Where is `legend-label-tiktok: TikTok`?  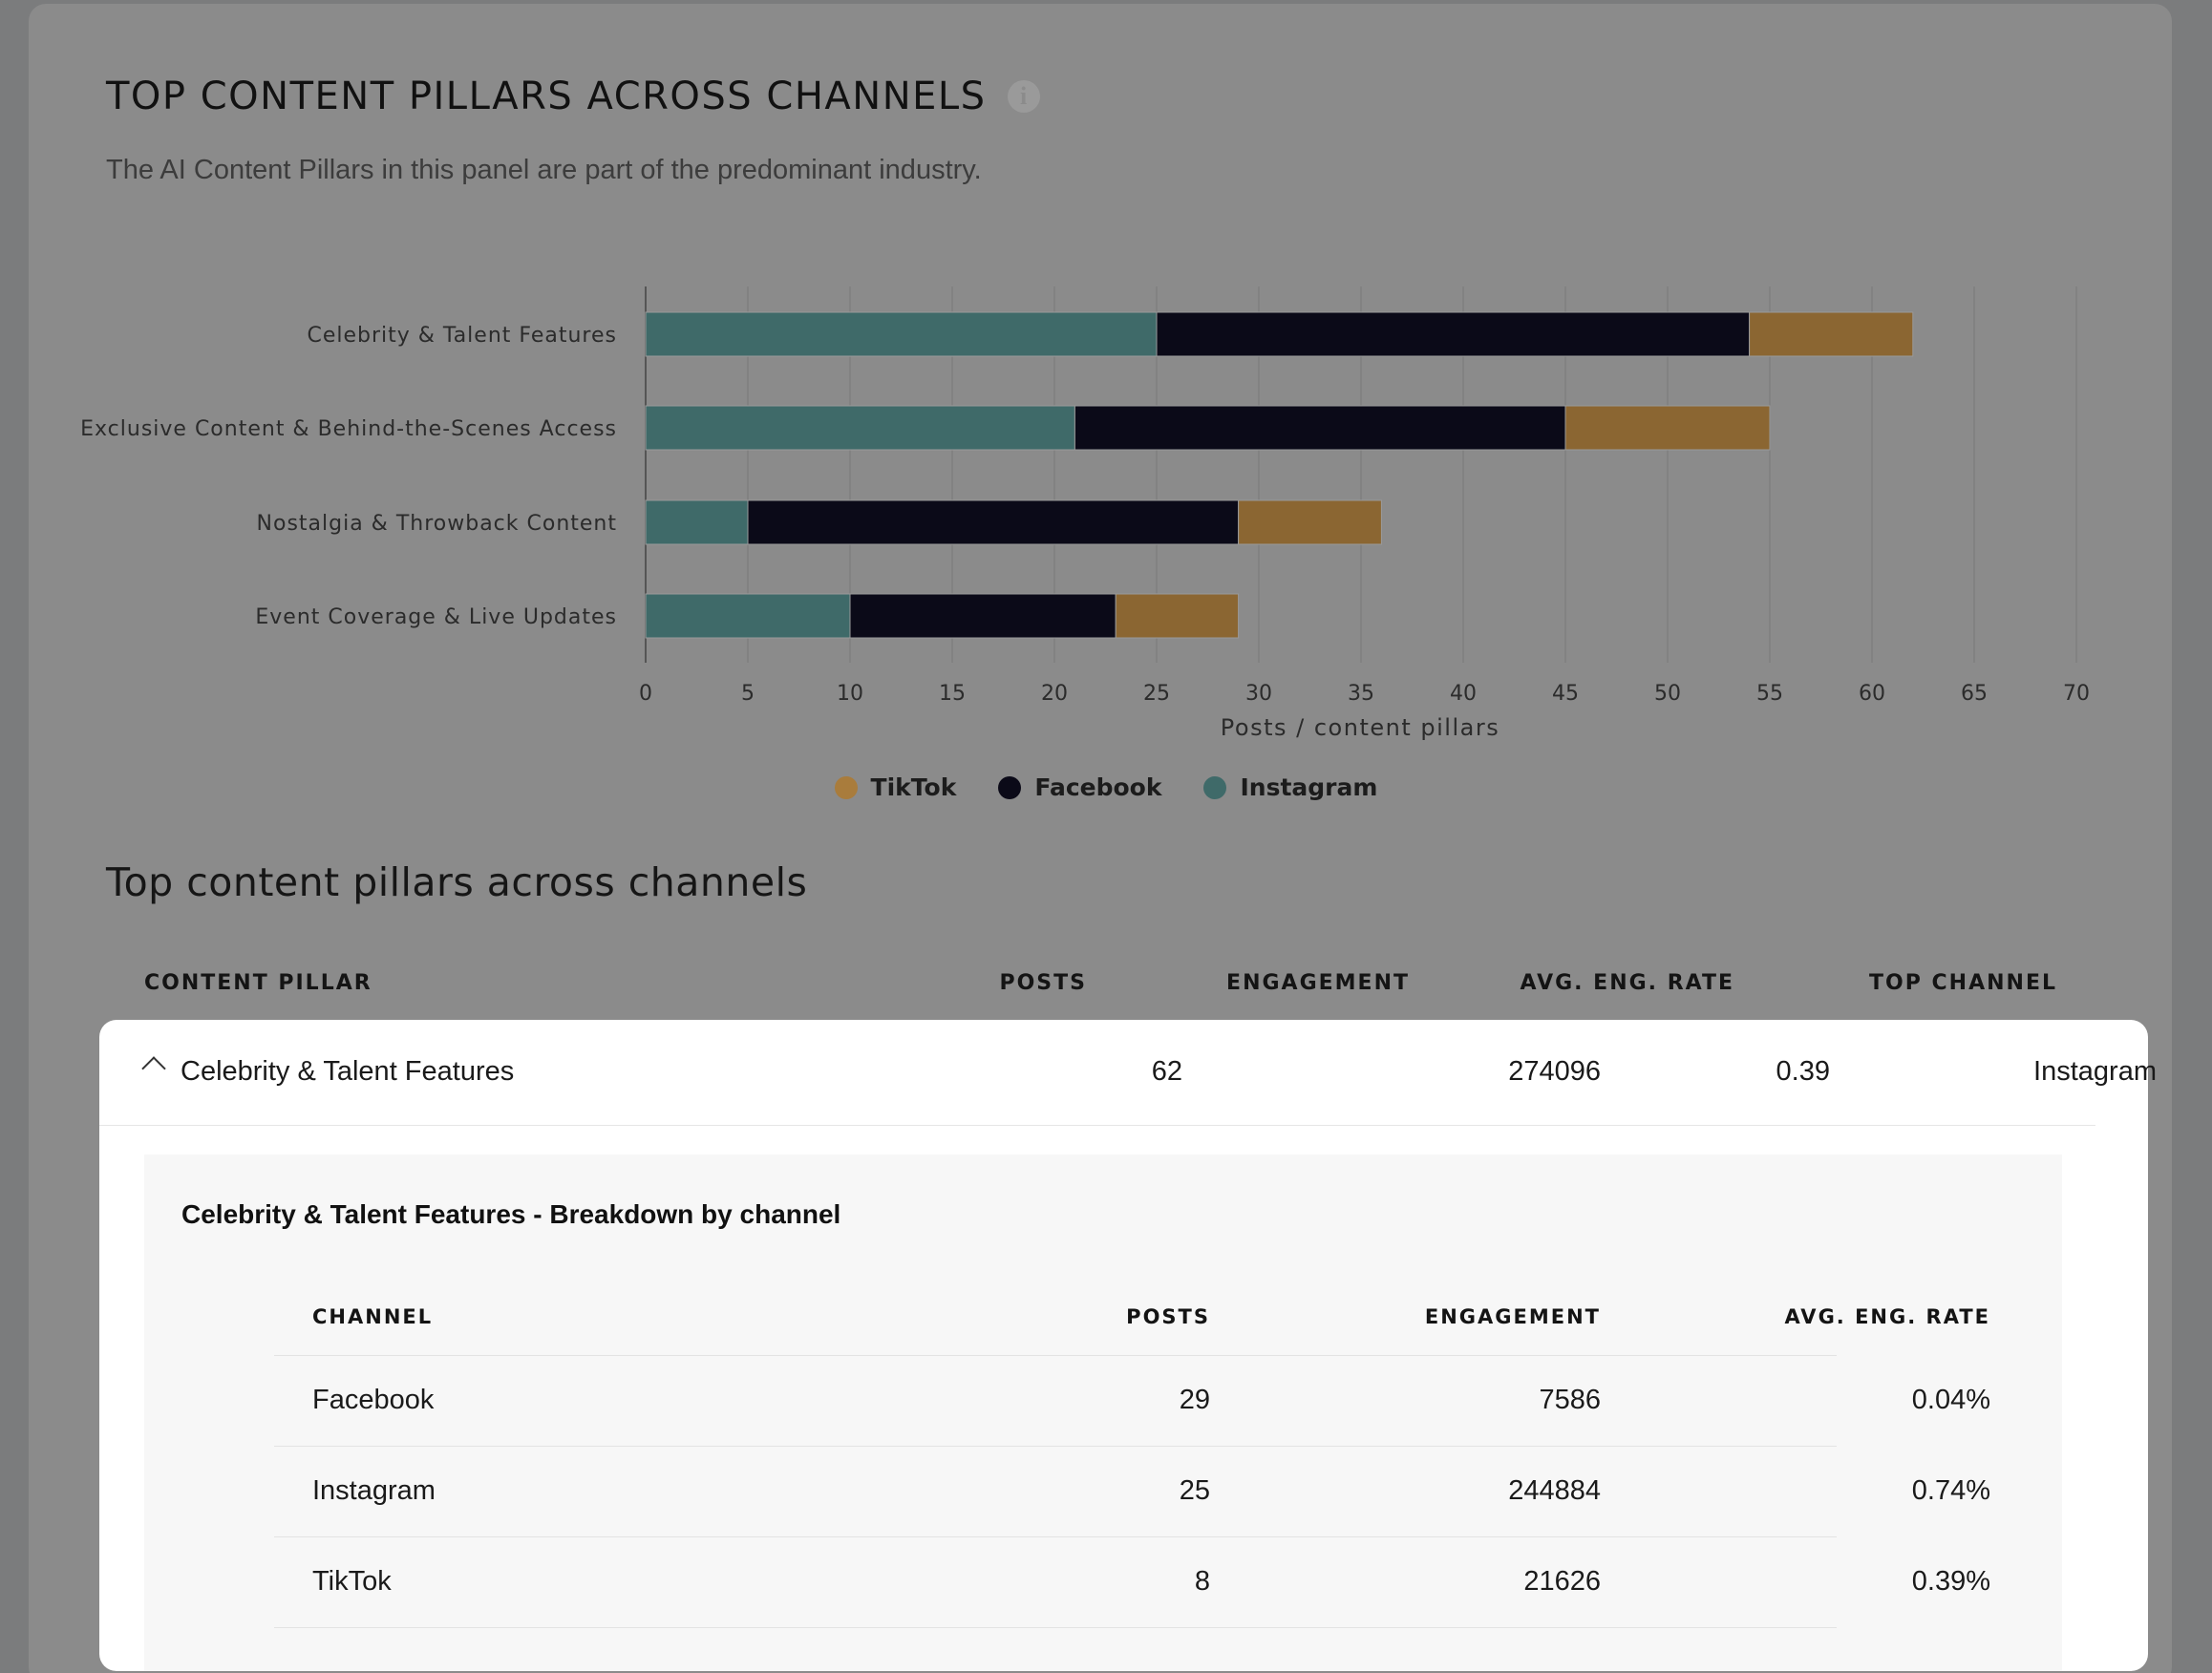 legend-label-tiktok: TikTok is located at coordinates (913, 787).